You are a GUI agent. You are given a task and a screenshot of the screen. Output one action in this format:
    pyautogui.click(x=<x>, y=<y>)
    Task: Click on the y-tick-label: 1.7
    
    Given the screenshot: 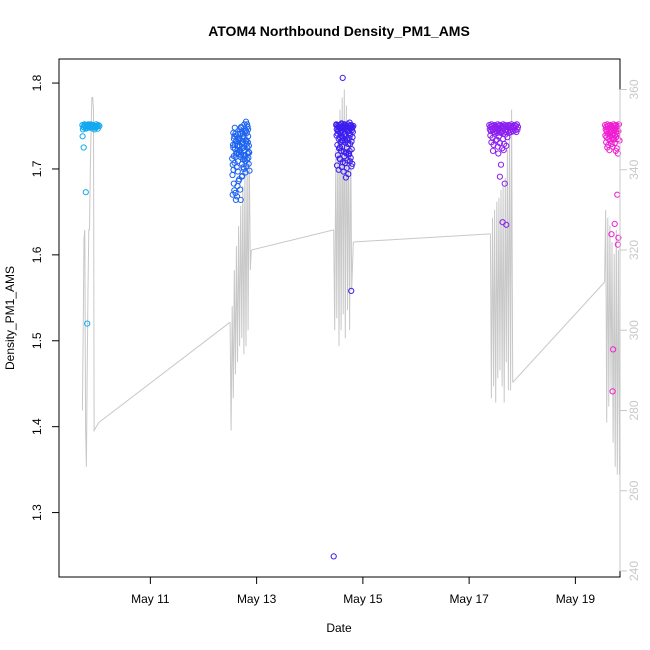 What is the action you would take?
    pyautogui.click(x=37, y=168)
    